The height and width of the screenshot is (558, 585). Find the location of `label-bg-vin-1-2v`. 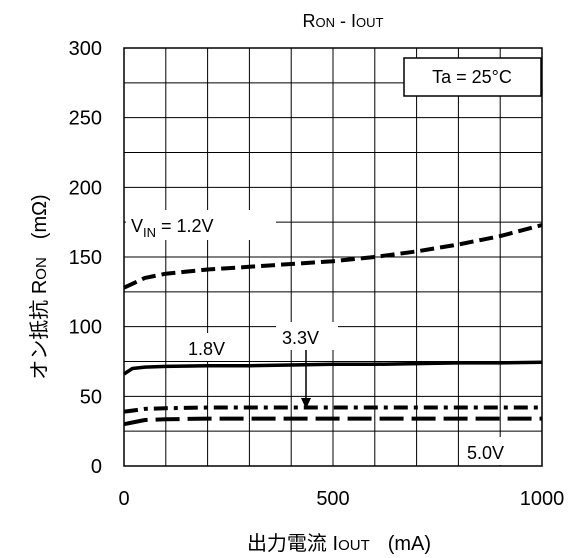

label-bg-vin-1-2v is located at coordinates (201, 225).